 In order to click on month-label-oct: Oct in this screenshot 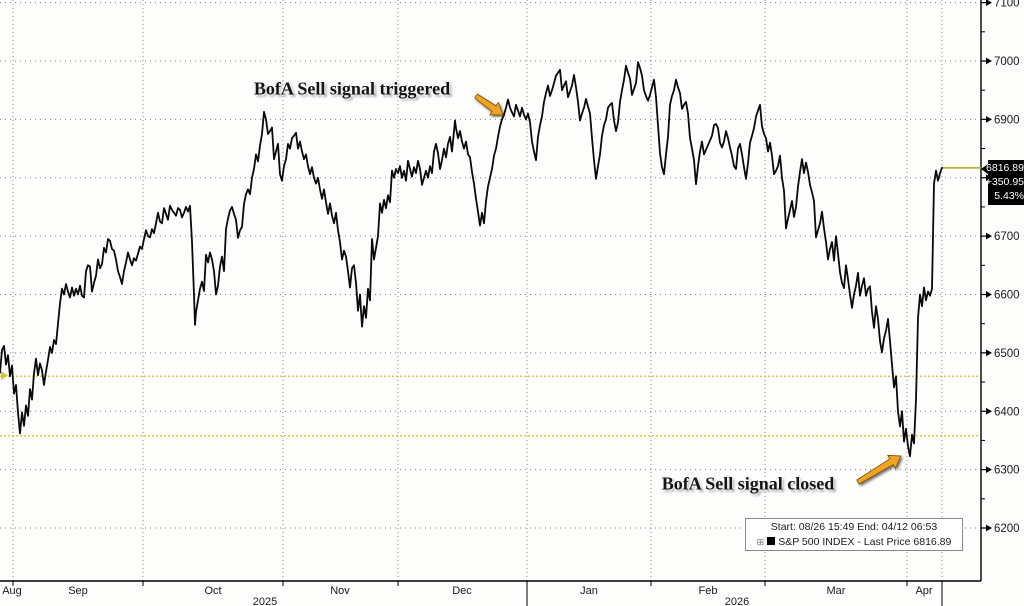, I will do `click(212, 591)`.